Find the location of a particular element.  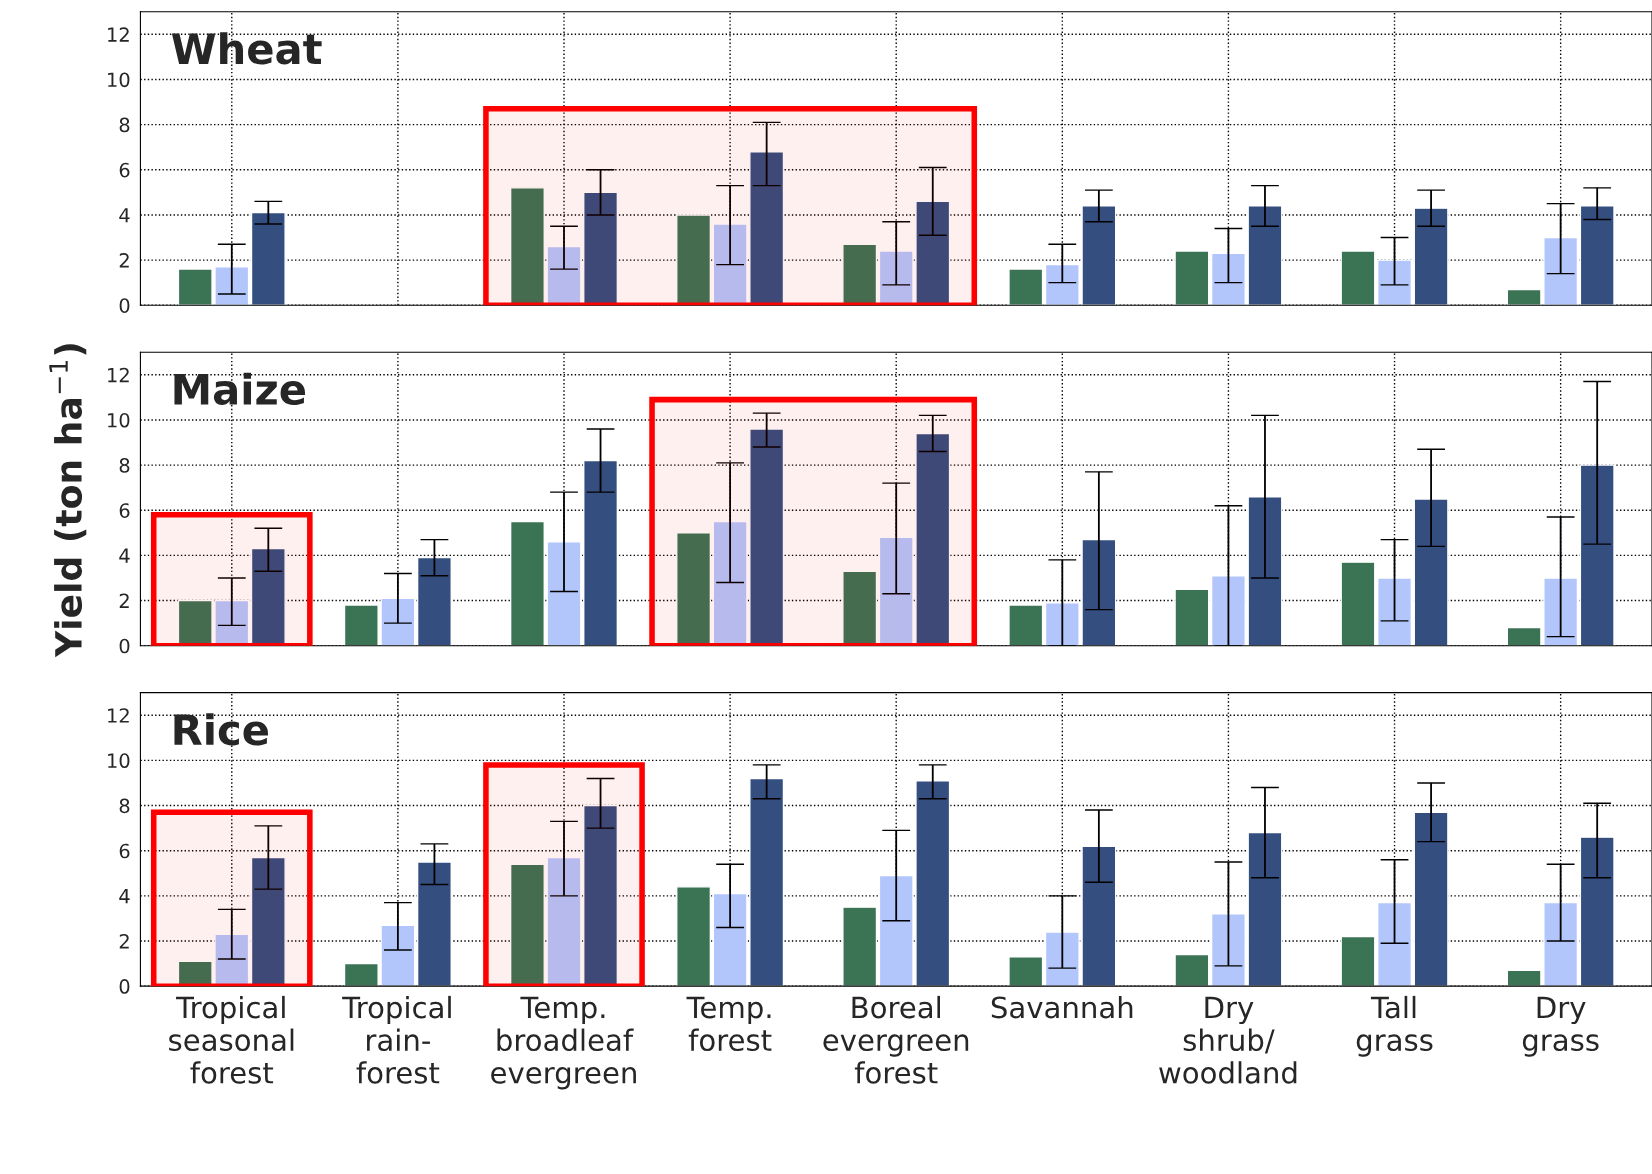

x-tick-label: Savannah is located at coordinates (1062, 1007).